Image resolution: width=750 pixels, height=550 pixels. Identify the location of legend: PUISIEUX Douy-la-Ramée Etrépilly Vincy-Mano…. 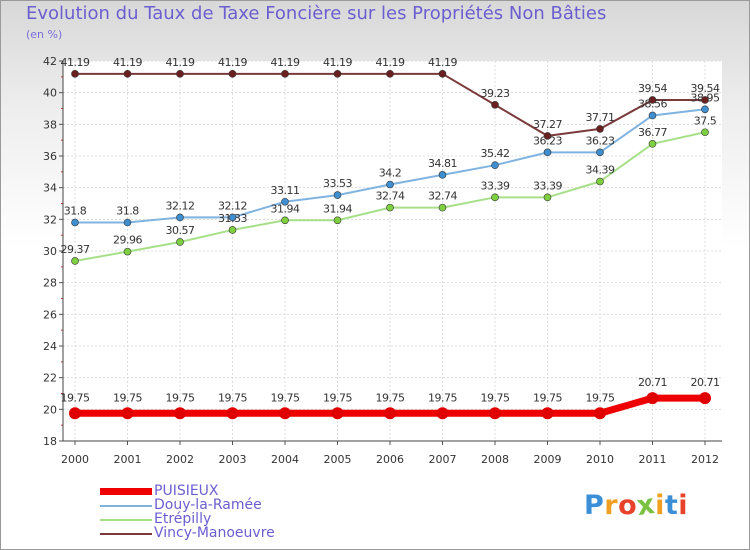
(220, 512).